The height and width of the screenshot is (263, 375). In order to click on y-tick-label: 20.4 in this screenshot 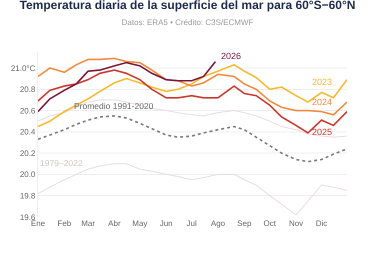, I will do `click(28, 132)`.